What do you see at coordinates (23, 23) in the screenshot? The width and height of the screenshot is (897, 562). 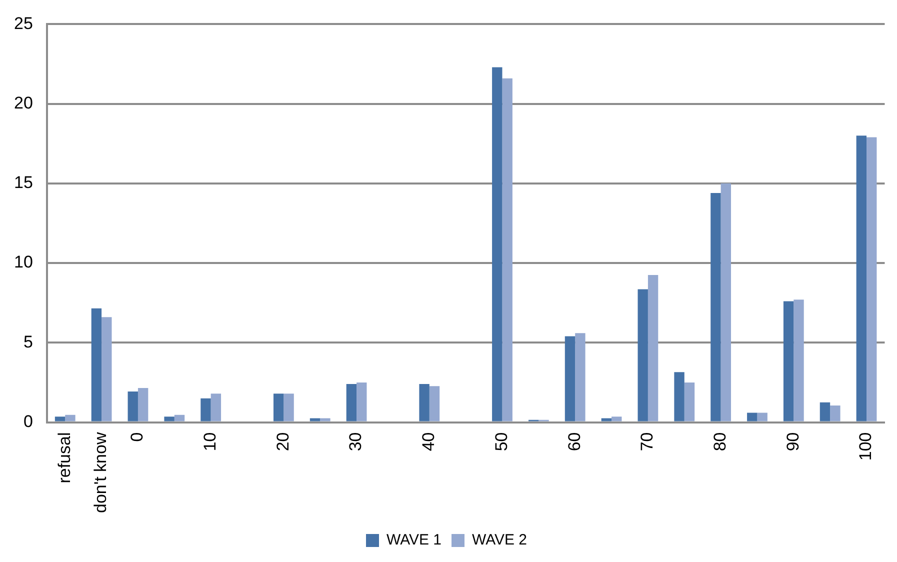 I see `y-tick-label: 25` at bounding box center [23, 23].